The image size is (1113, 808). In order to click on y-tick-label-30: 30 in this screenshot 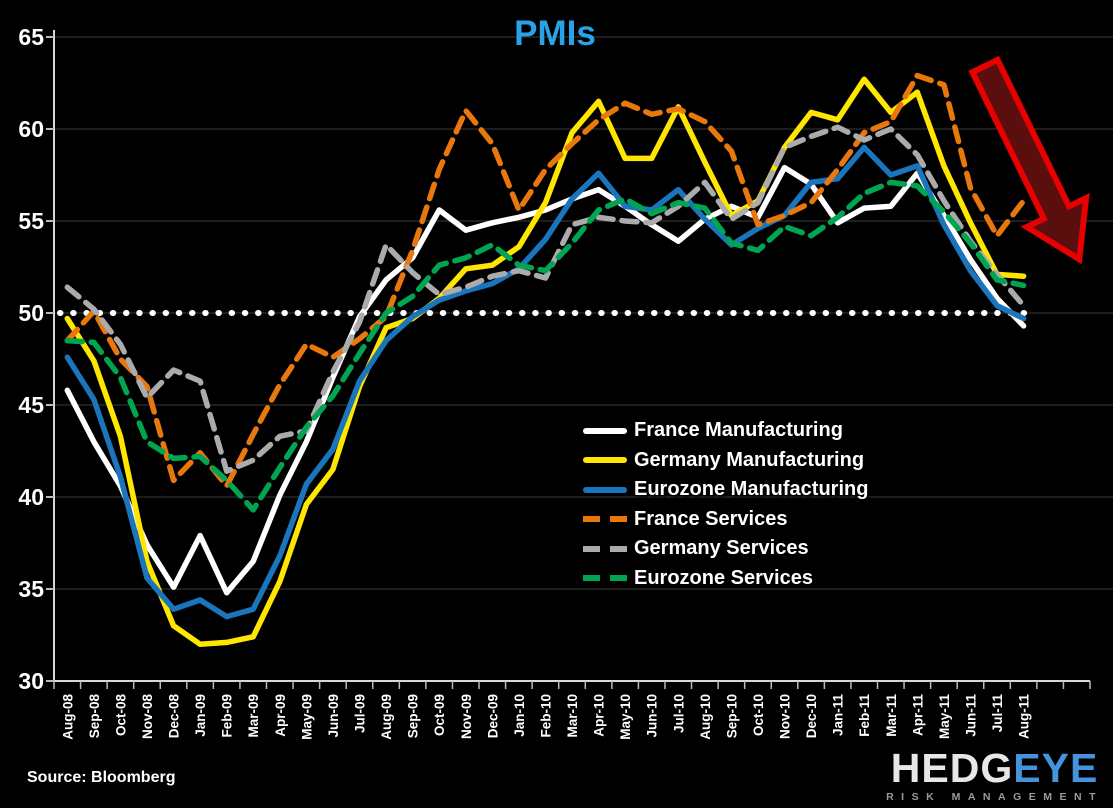, I will do `click(31, 681)`.